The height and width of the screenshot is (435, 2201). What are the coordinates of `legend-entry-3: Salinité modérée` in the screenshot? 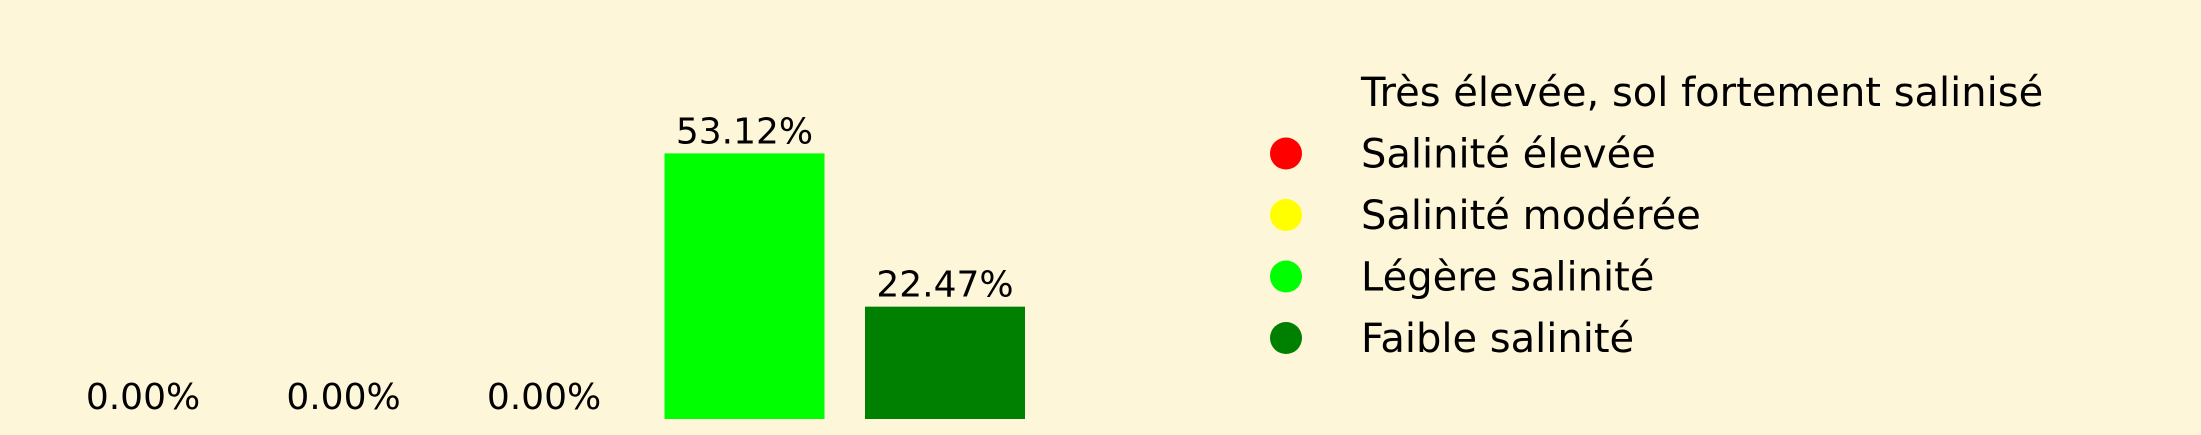 It's located at (1531, 216).